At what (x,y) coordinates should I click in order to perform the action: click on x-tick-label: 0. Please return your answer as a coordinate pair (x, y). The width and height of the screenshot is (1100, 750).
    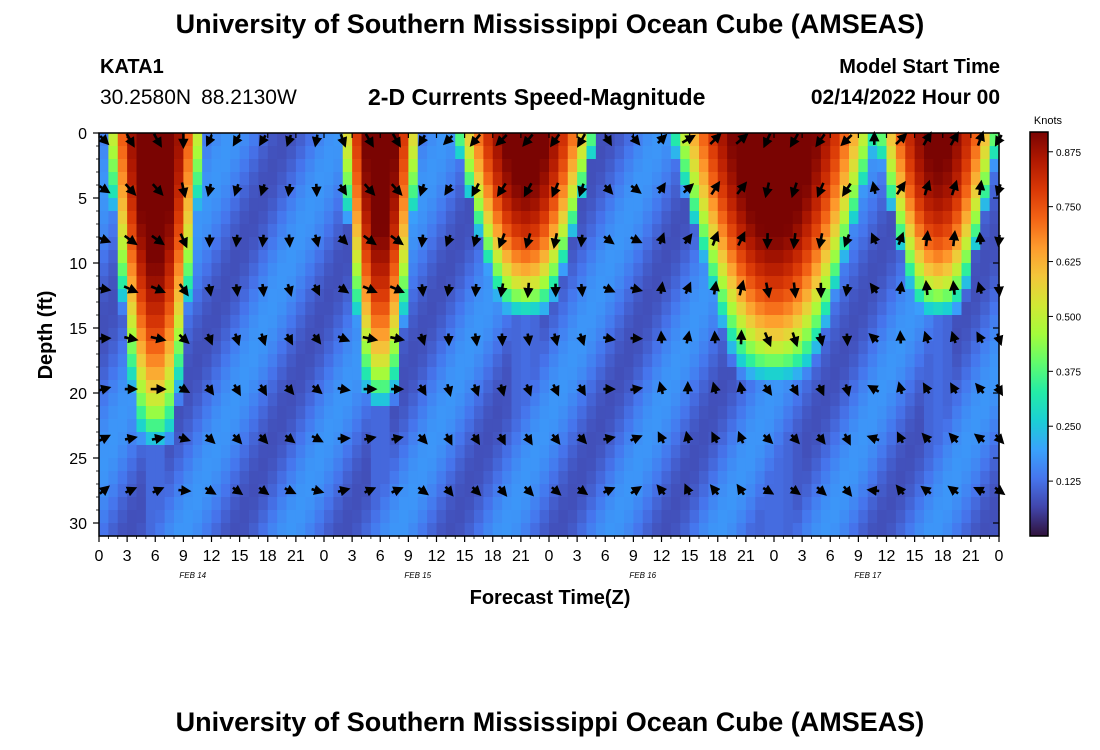
    Looking at the image, I should click on (99, 556).